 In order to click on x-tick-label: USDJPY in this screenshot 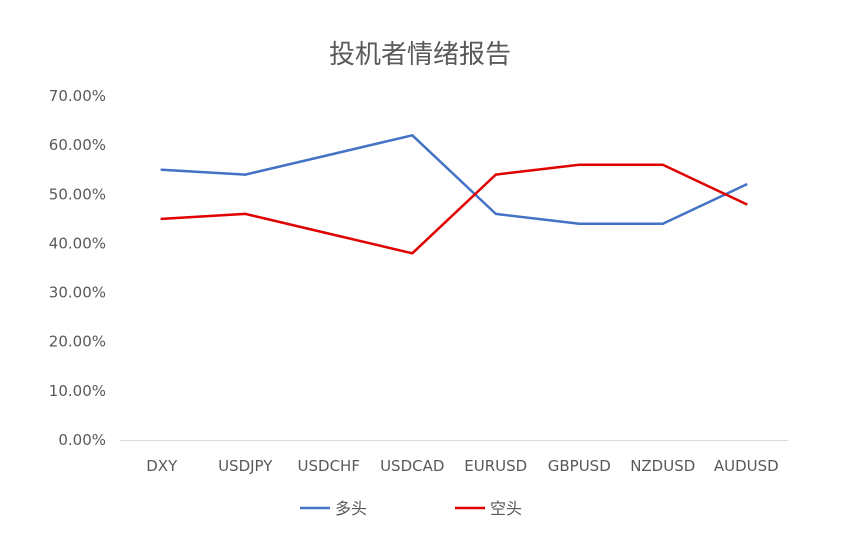, I will do `click(245, 466)`.